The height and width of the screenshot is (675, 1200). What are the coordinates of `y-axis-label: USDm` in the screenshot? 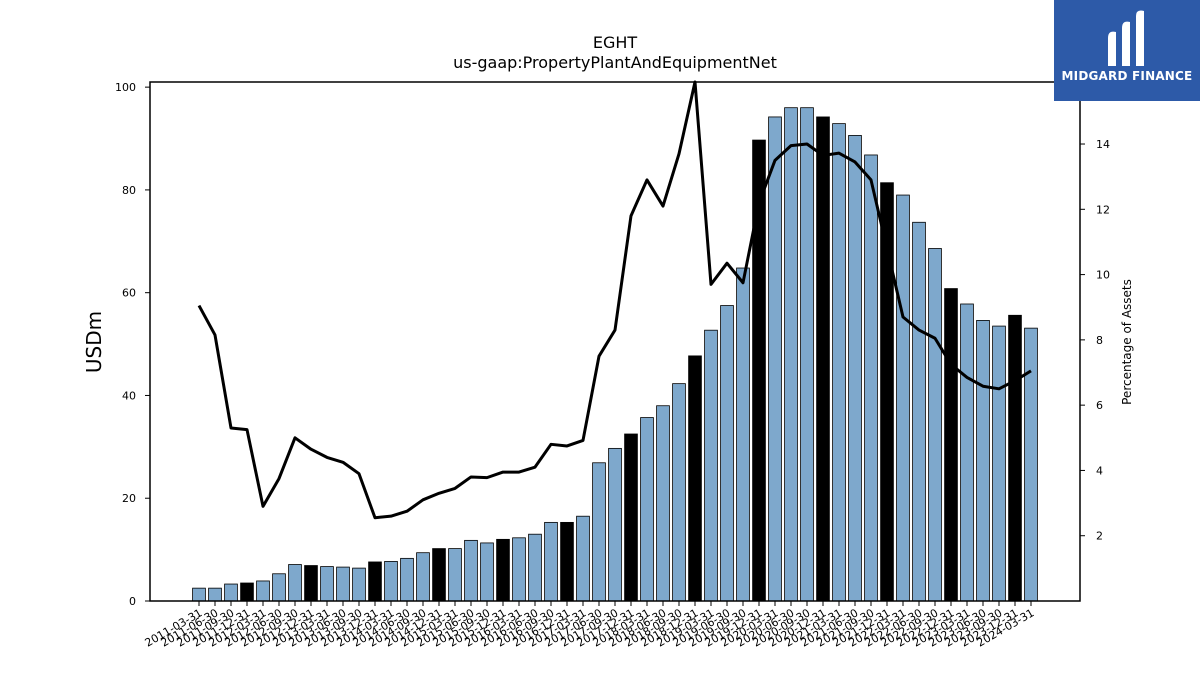 It's located at (94, 342).